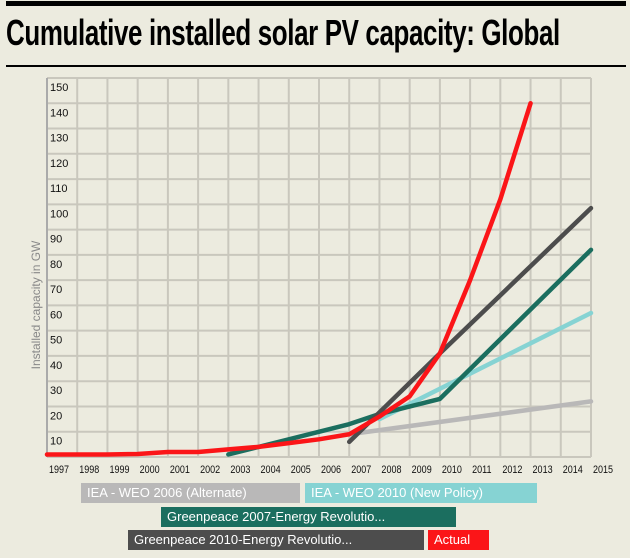 The width and height of the screenshot is (630, 558). What do you see at coordinates (59, 88) in the screenshot?
I see `y-tick-label: 150` at bounding box center [59, 88].